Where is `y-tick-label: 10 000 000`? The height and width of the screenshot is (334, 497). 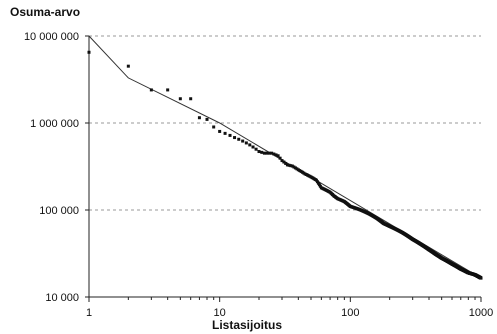
y-tick-label: 10 000 000 is located at coordinates (51, 37).